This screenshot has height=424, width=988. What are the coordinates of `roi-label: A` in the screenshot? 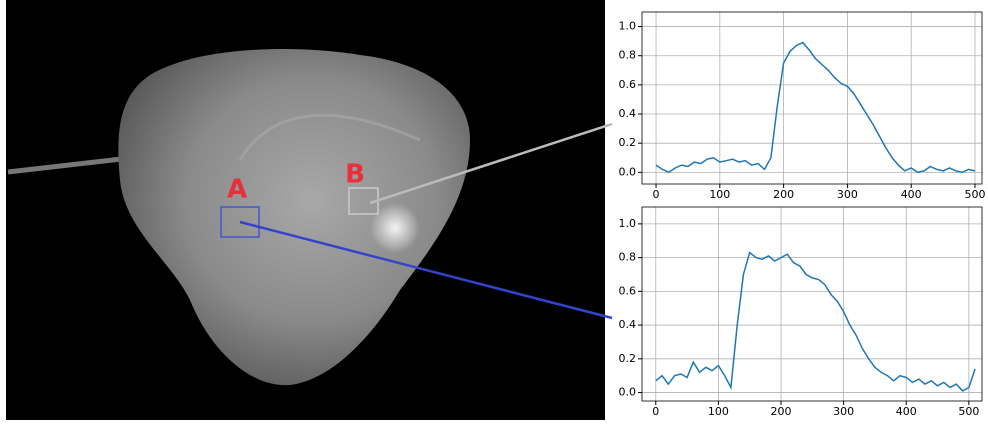 It's located at (237, 190).